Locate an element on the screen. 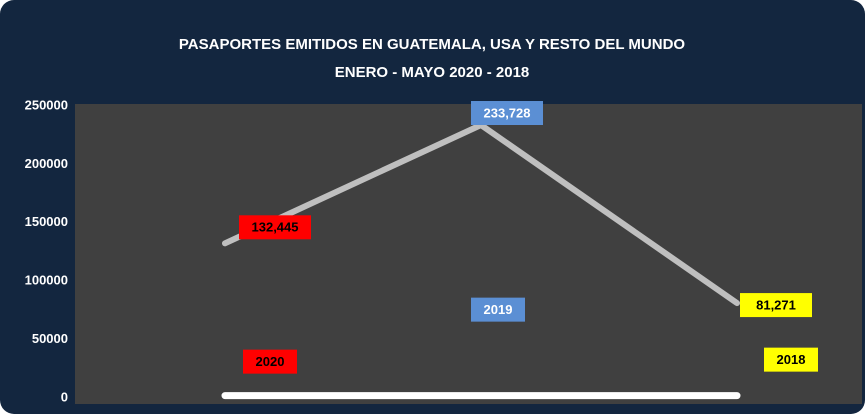 This screenshot has width=865, height=414. chart-subtitle: ENERO - MAYO 2020 - 2018 is located at coordinates (432, 72).